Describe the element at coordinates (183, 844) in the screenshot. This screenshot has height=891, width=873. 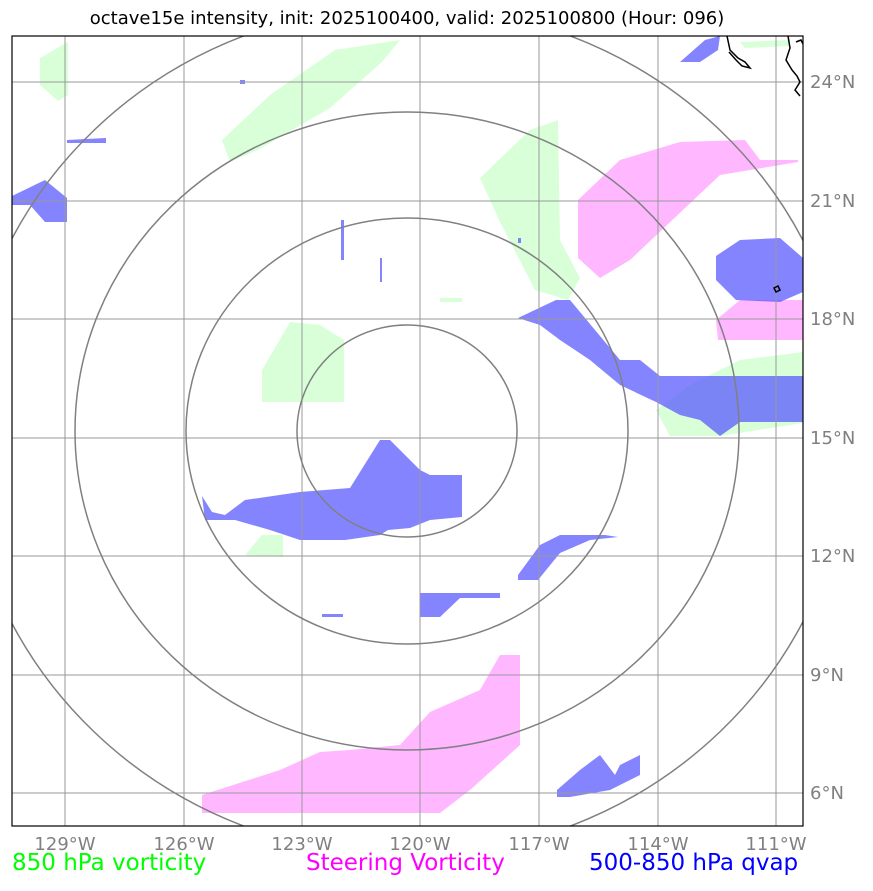
I see `lon-tick-label: 126°W` at that location.